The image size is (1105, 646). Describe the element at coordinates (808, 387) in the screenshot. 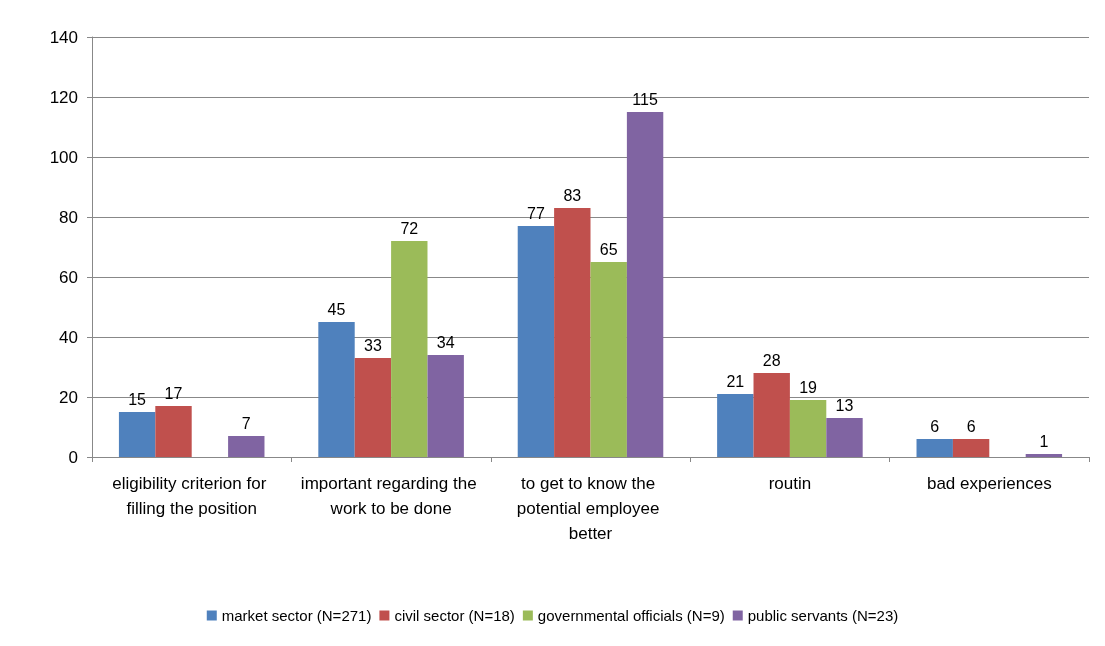

I see `data-label: 19` at that location.